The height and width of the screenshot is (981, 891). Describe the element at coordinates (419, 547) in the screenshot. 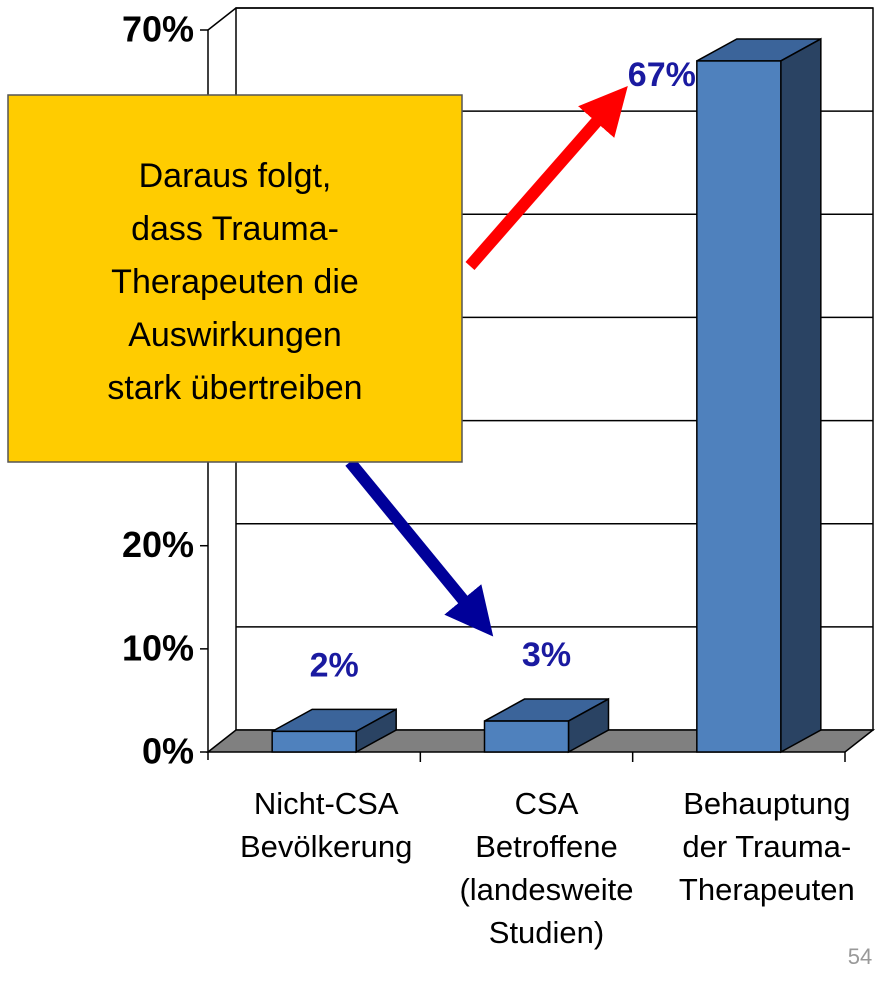

I see `blue-arrow` at that location.